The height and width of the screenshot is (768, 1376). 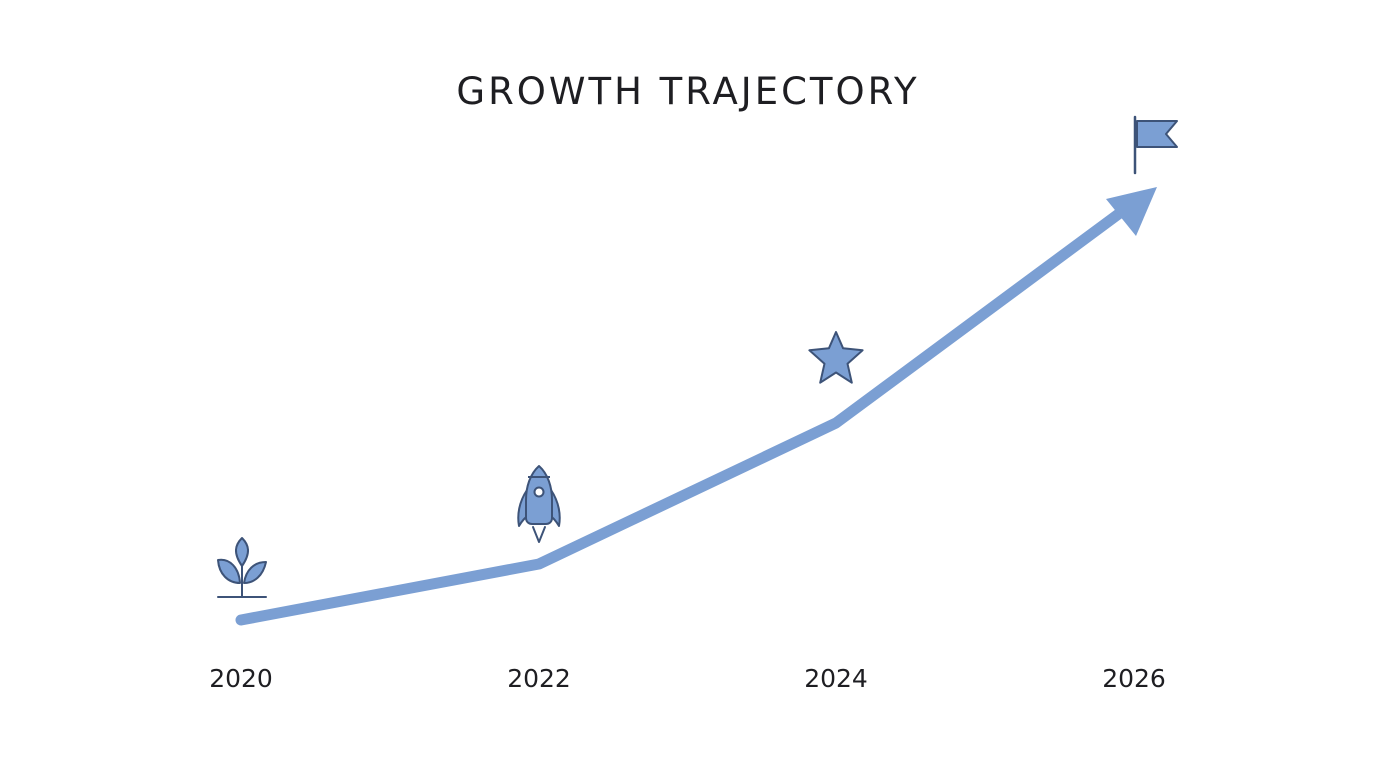 What do you see at coordinates (688, 91) in the screenshot?
I see `diagram-title: GROWTH TRAJECTORY` at bounding box center [688, 91].